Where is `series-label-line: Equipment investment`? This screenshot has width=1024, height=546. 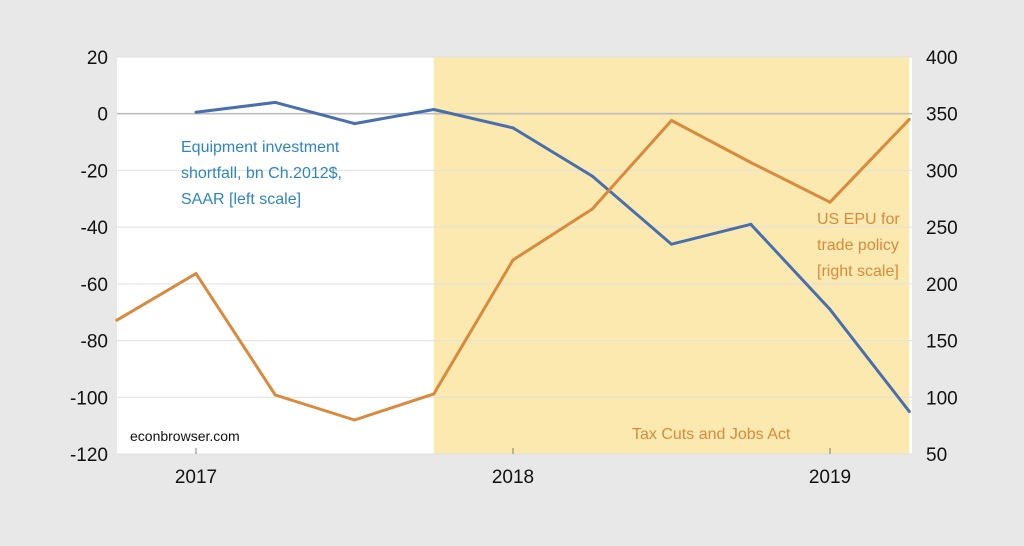
series-label-line: Equipment investment is located at coordinates (260, 147).